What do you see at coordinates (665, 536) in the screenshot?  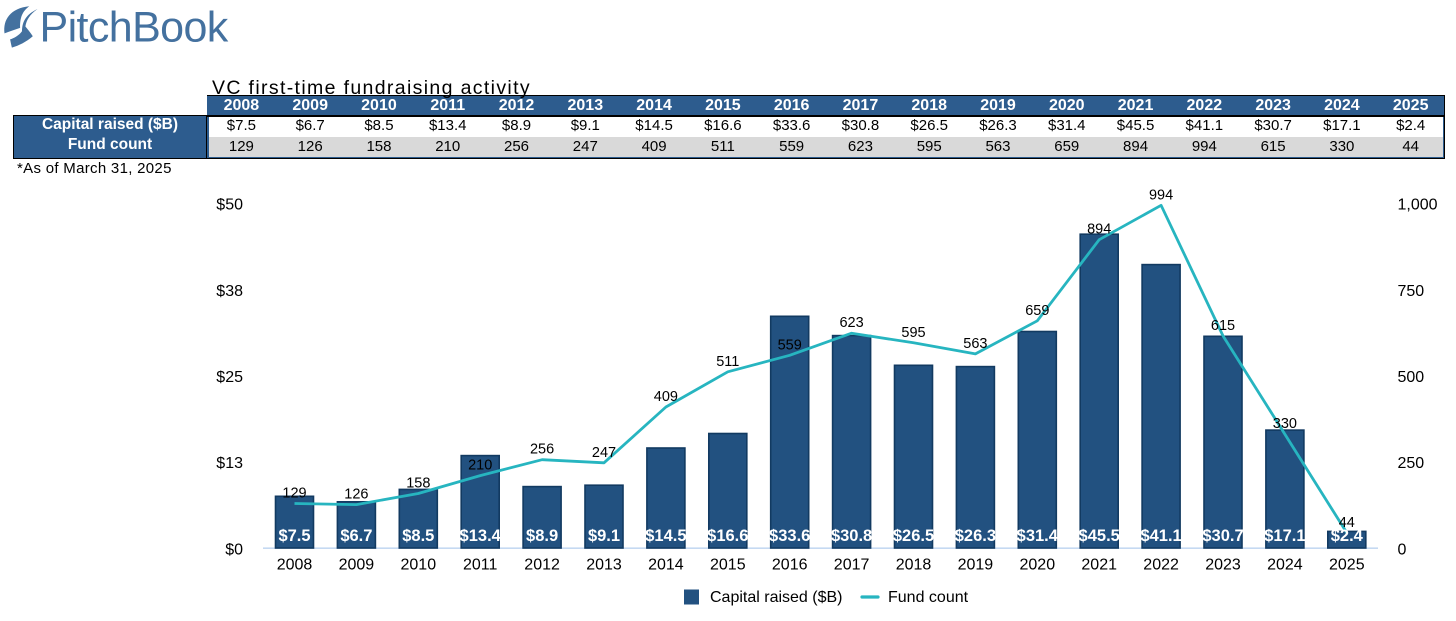 I see `svg-text: $14.5` at bounding box center [665, 536].